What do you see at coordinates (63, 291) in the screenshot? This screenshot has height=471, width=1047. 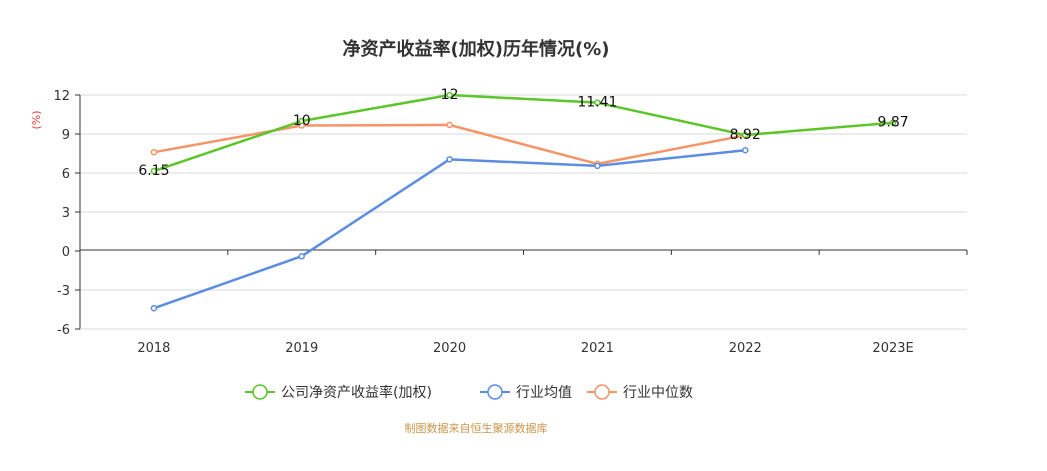 I see `y-tick-label: -3` at bounding box center [63, 291].